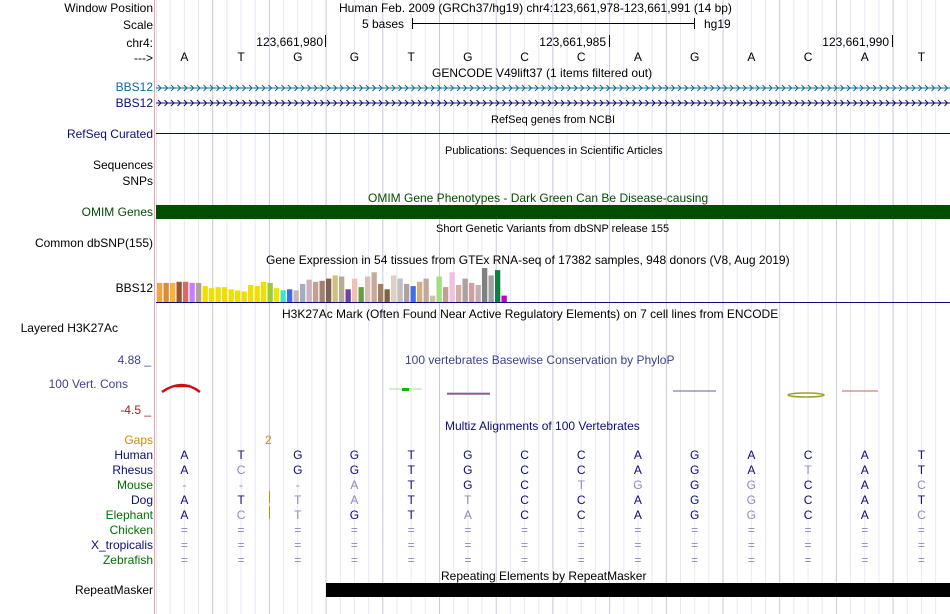  Describe the element at coordinates (117, 212) in the screenshot. I see `omim-label: OMIM Genes` at that location.